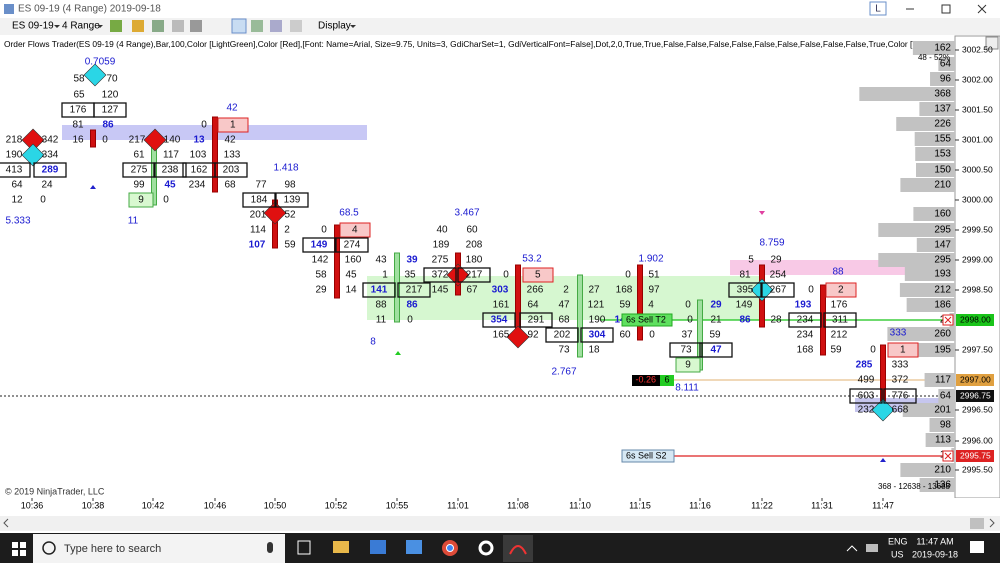 Image resolution: width=1000 pixels, height=568 pixels. I want to click on cell-value: 114, so click(258, 230).